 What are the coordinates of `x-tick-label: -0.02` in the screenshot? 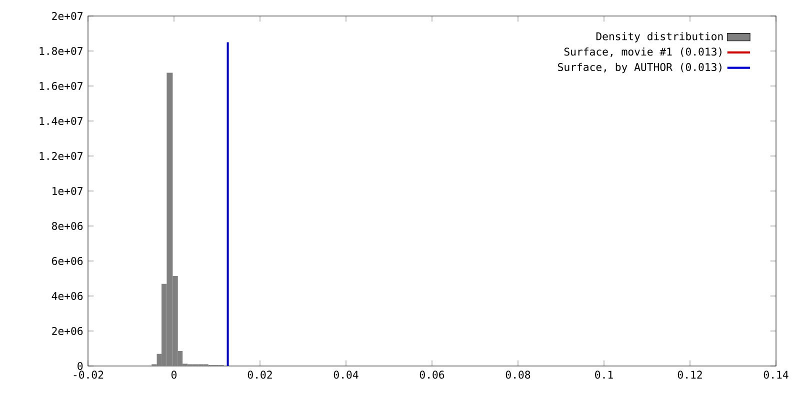 It's located at (89, 374).